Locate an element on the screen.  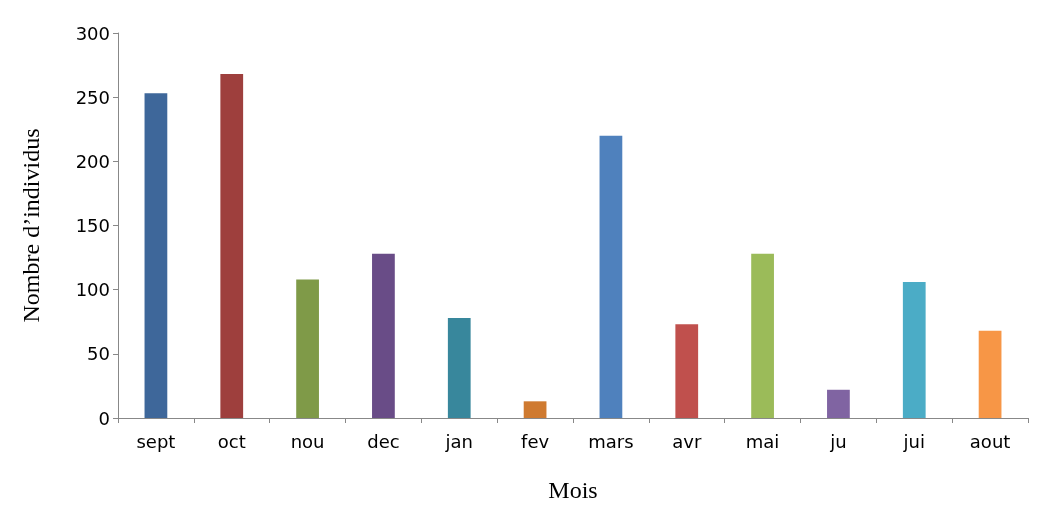
x-tick-label: avr is located at coordinates (687, 441).